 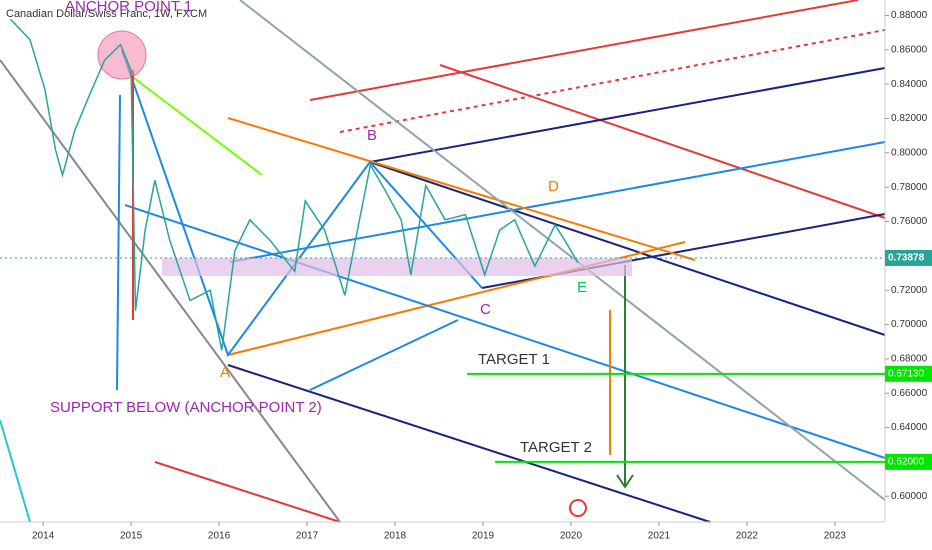 What do you see at coordinates (395, 536) in the screenshot?
I see `x-tick-label: 2018` at bounding box center [395, 536].